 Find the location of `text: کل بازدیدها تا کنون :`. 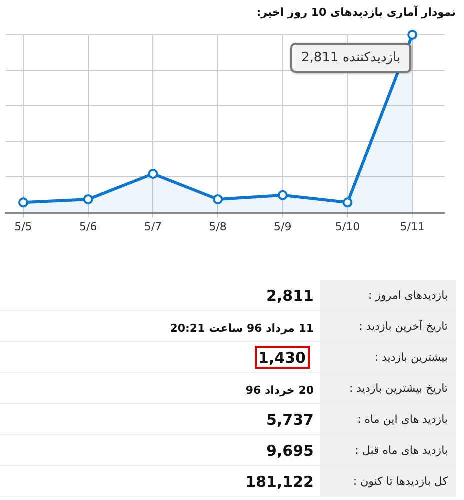

text: کل بازدیدها تا کنون : is located at coordinates (388, 481).